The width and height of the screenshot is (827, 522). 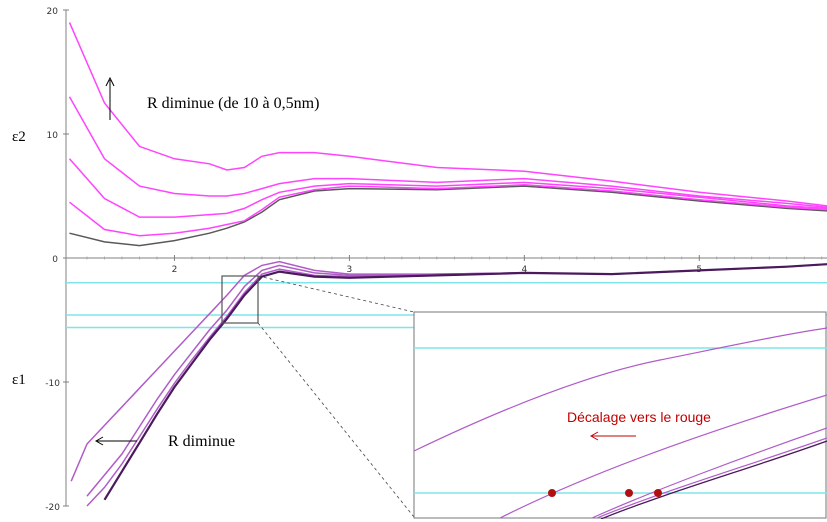 What do you see at coordinates (53, 12) in the screenshot?
I see `y-tick-label: 20` at bounding box center [53, 12].